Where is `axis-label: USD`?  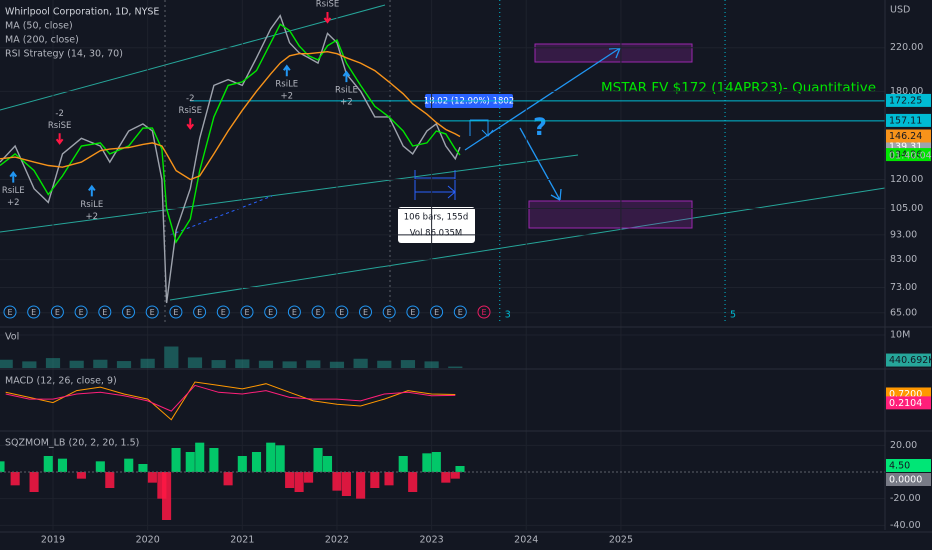
axis-label: USD is located at coordinates (900, 10).